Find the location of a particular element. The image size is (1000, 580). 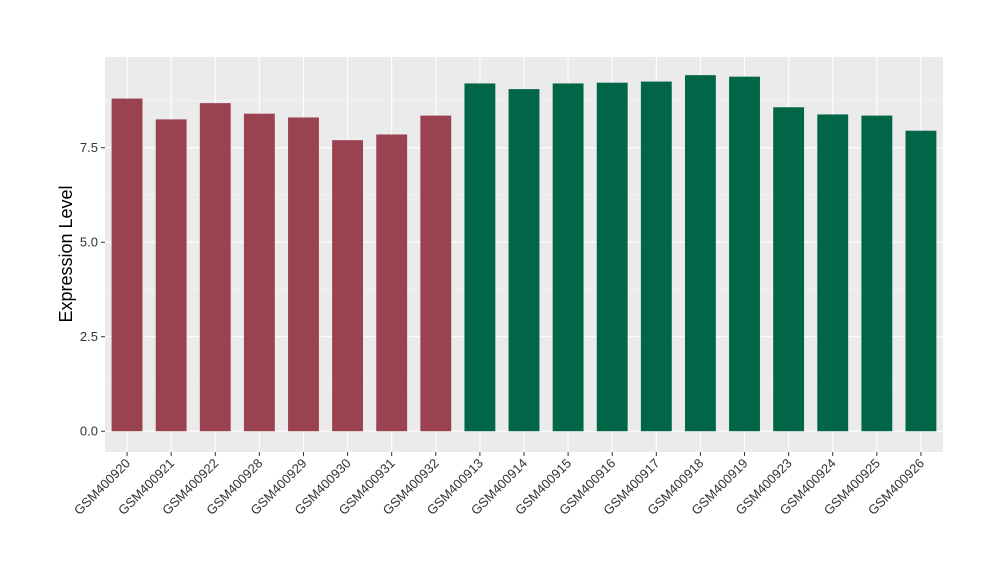

y-tick-label: 7.5 is located at coordinates (89, 147).